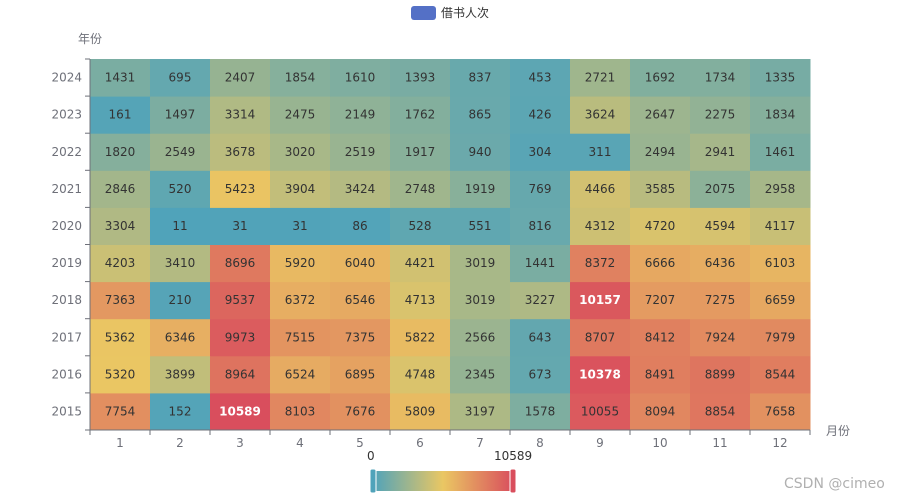 The height and width of the screenshot is (500, 900). What do you see at coordinates (443, 481) in the screenshot?
I see `visual-map-bar` at bounding box center [443, 481].